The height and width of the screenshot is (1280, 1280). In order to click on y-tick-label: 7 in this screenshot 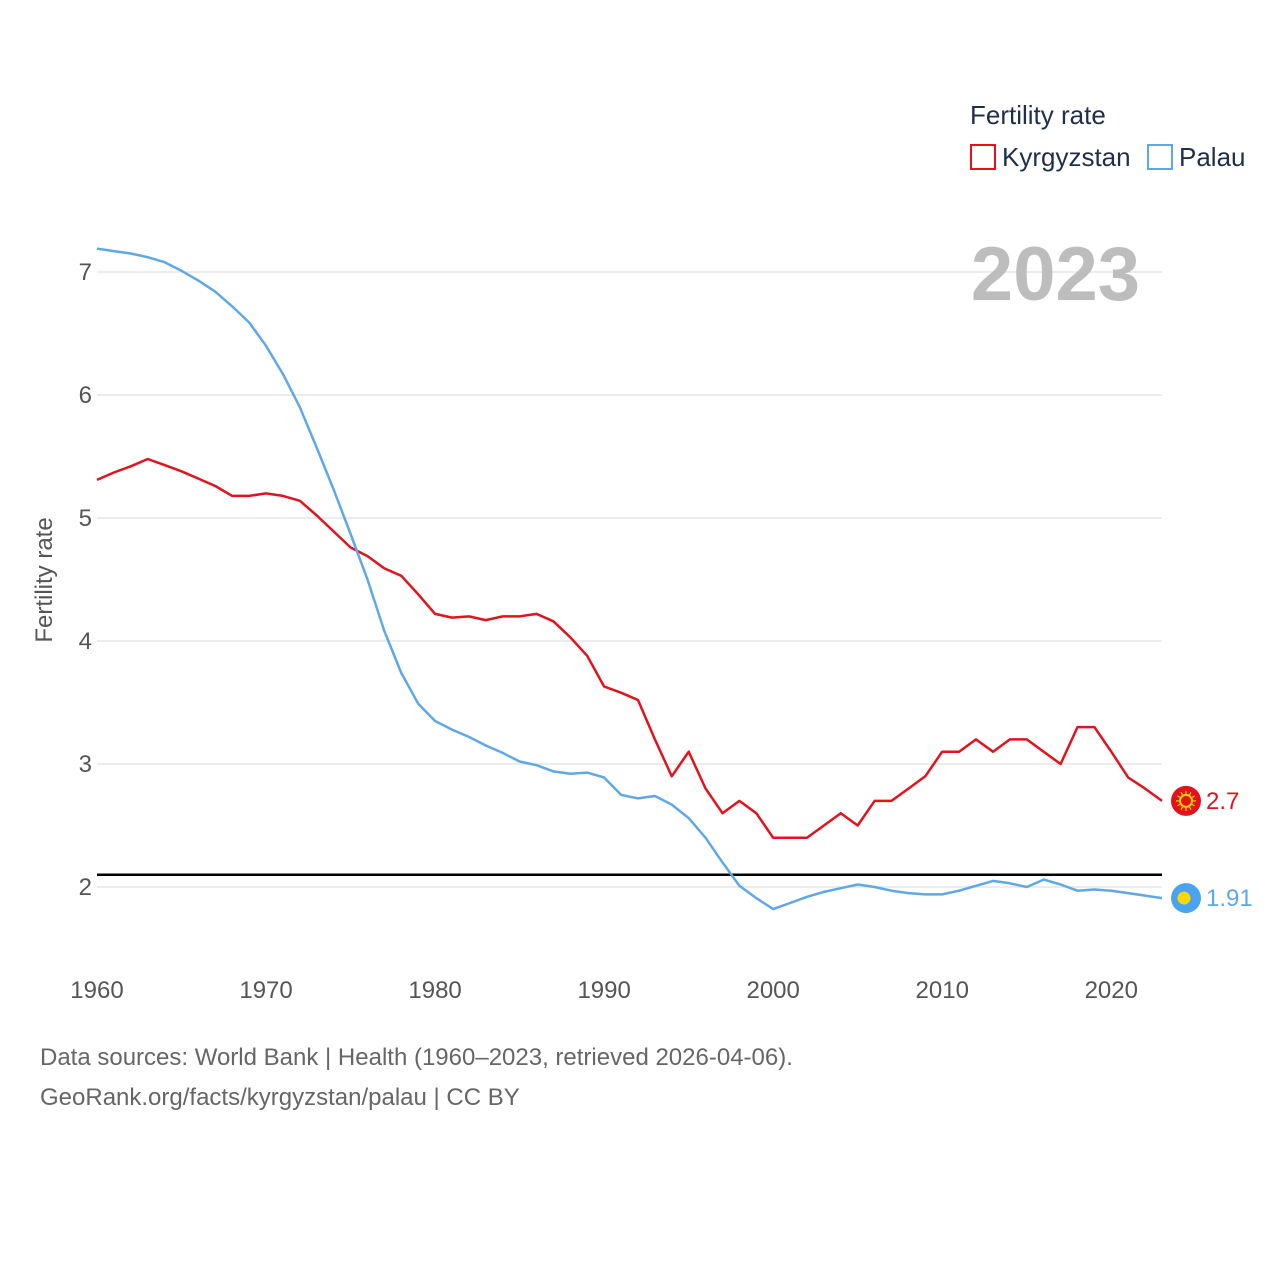, I will do `click(85, 272)`.